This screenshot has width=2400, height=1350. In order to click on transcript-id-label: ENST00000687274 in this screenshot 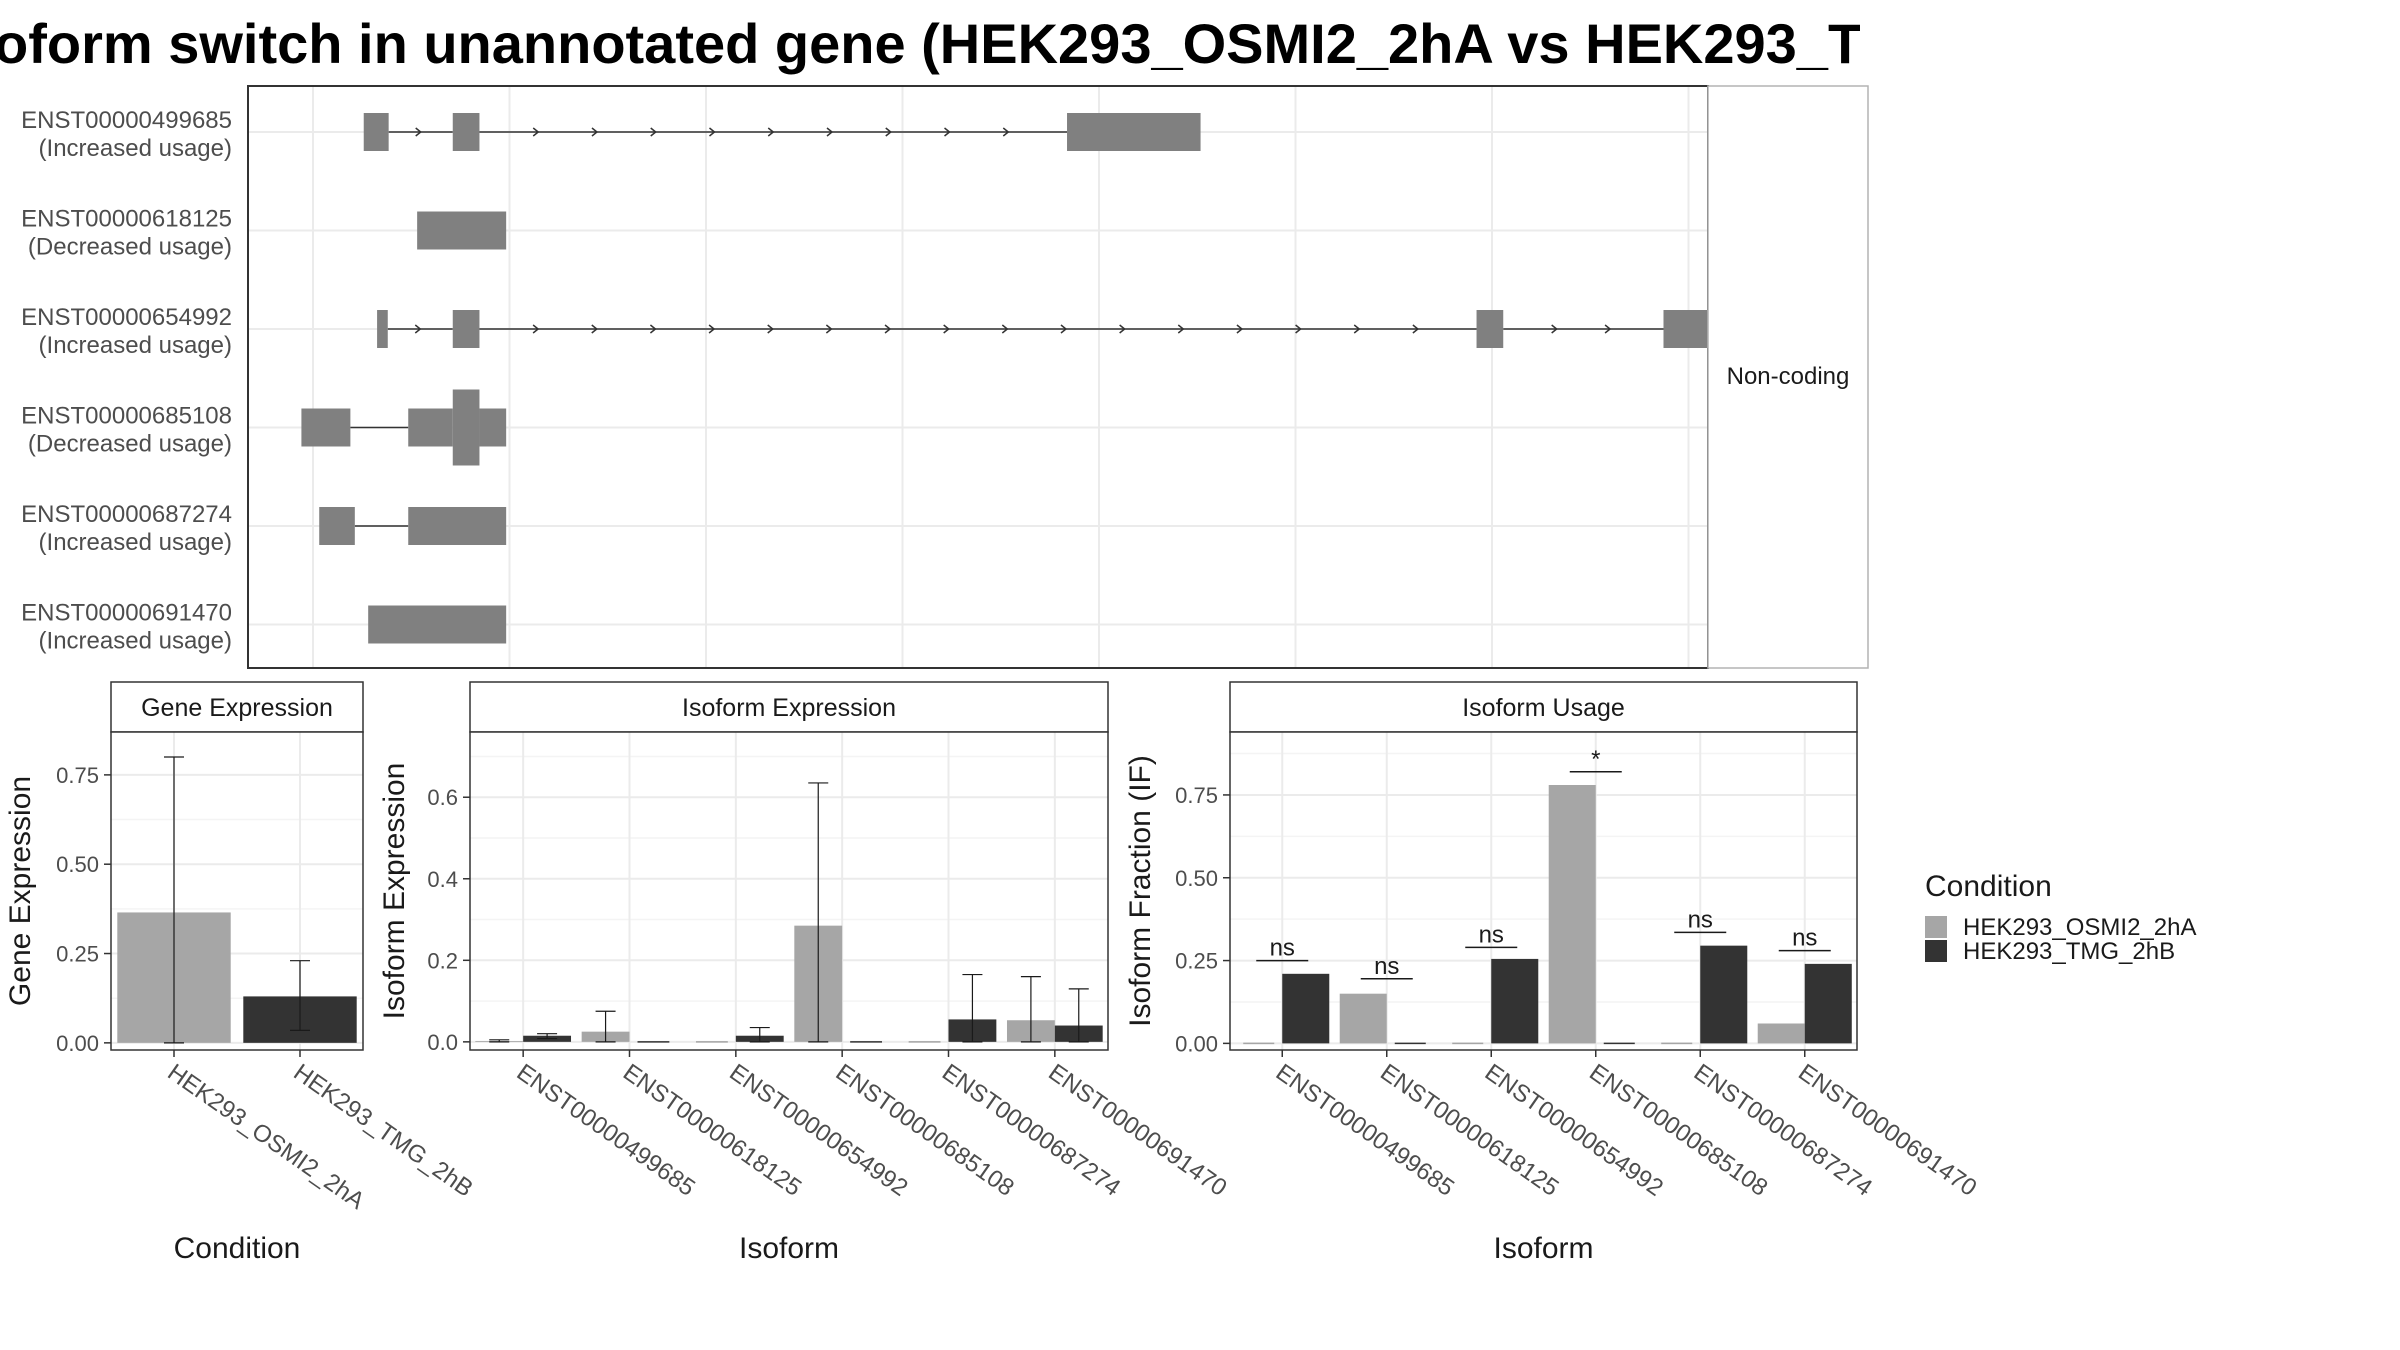, I will do `click(126, 514)`.